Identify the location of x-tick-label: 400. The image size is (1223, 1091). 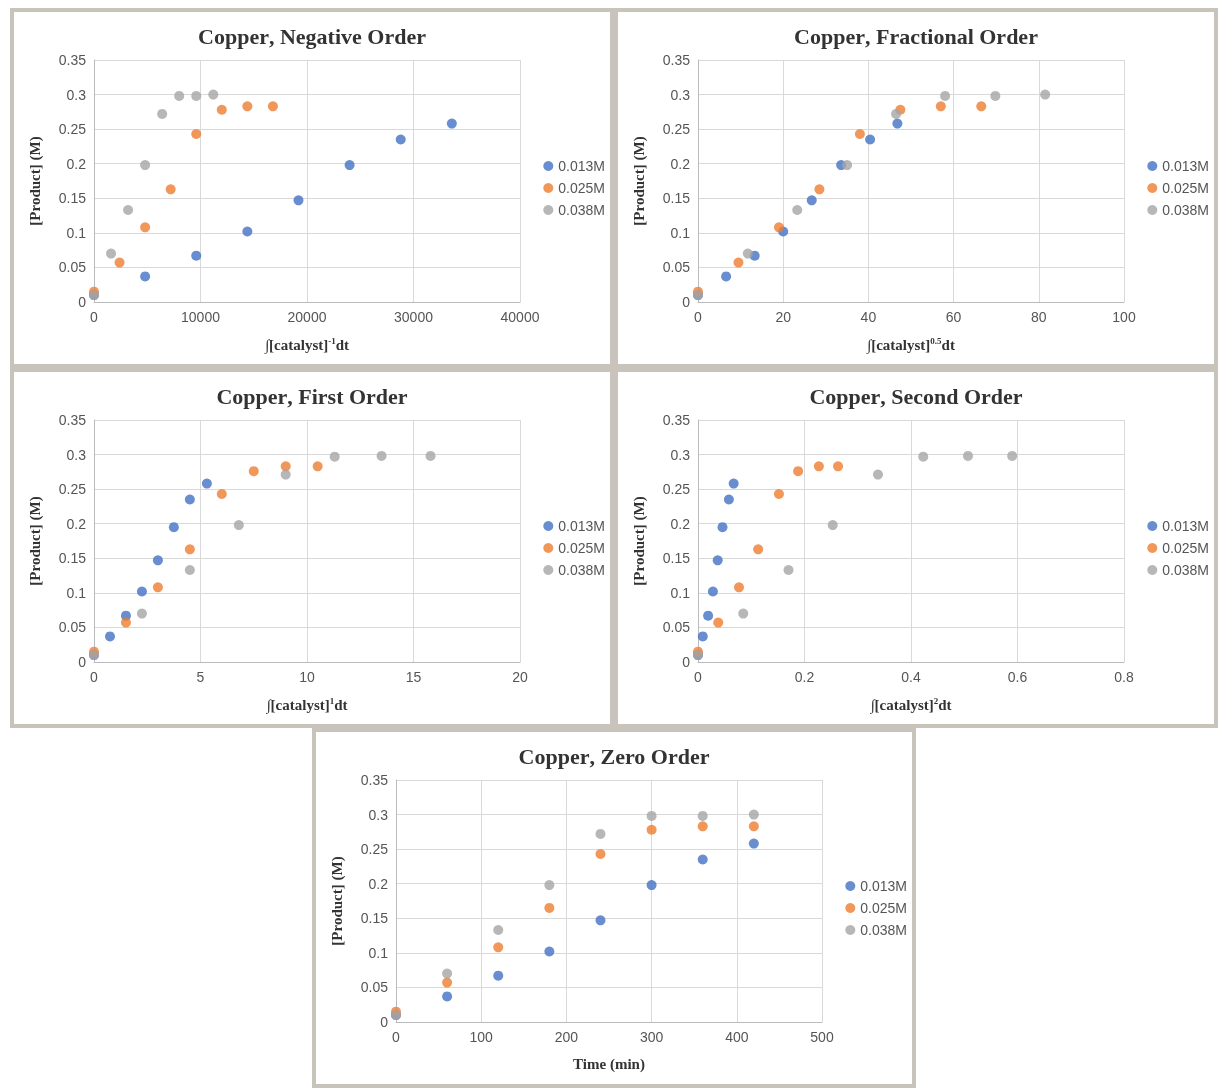
(737, 1037).